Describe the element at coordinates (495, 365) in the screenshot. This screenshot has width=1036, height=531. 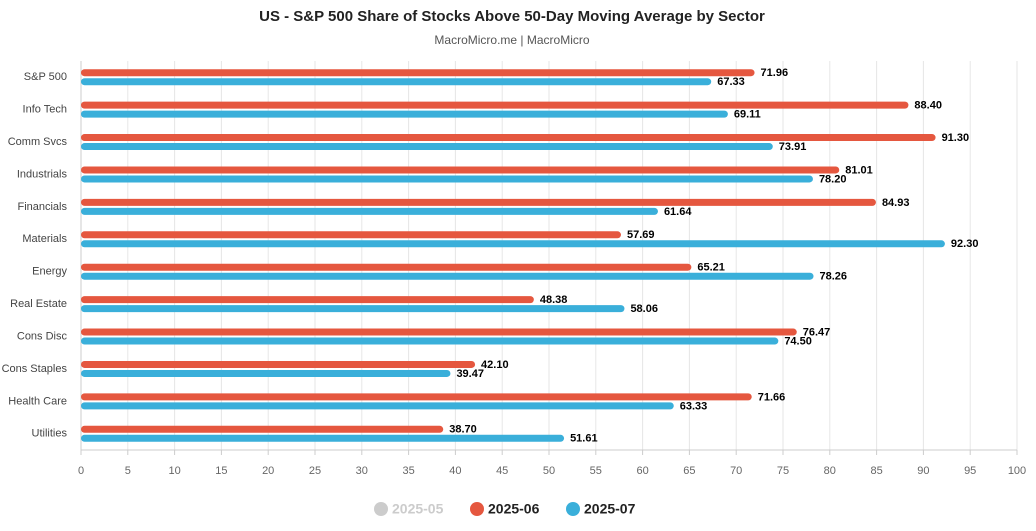
I see `data-label: 42.10` at that location.